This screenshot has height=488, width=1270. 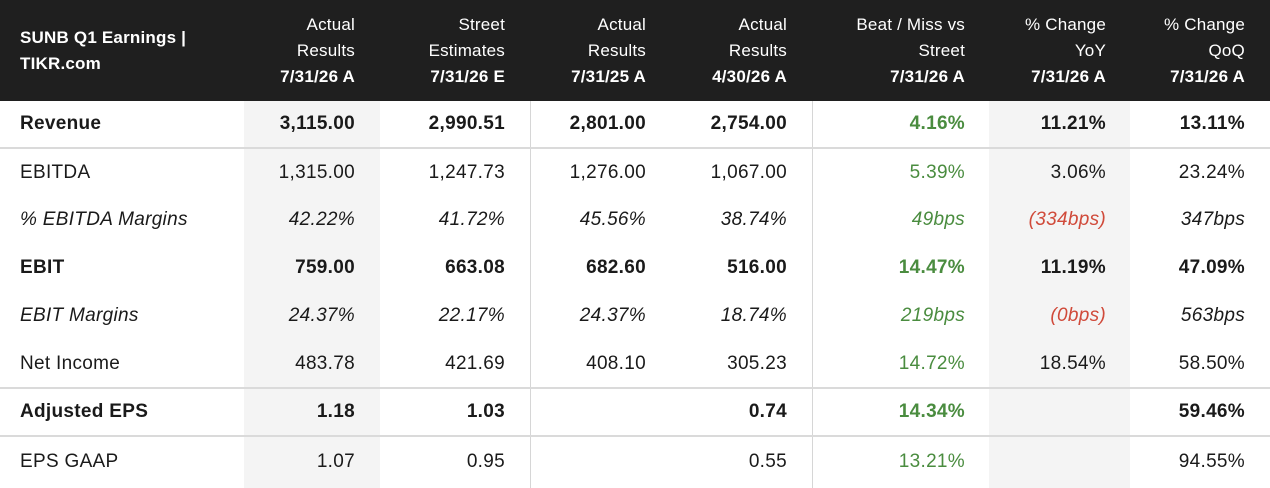 What do you see at coordinates (1060, 125) in the screenshot?
I see `table-cell: 11.21%` at bounding box center [1060, 125].